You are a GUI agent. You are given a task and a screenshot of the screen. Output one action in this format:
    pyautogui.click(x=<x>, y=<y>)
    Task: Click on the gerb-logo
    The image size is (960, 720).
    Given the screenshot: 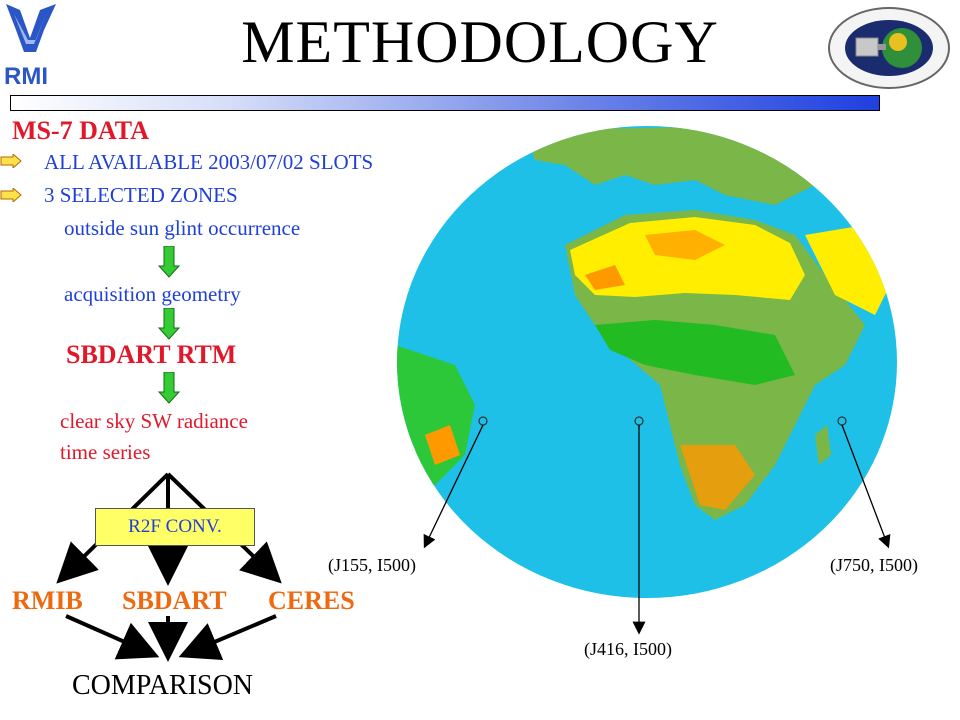 What is the action you would take?
    pyautogui.click(x=889, y=48)
    